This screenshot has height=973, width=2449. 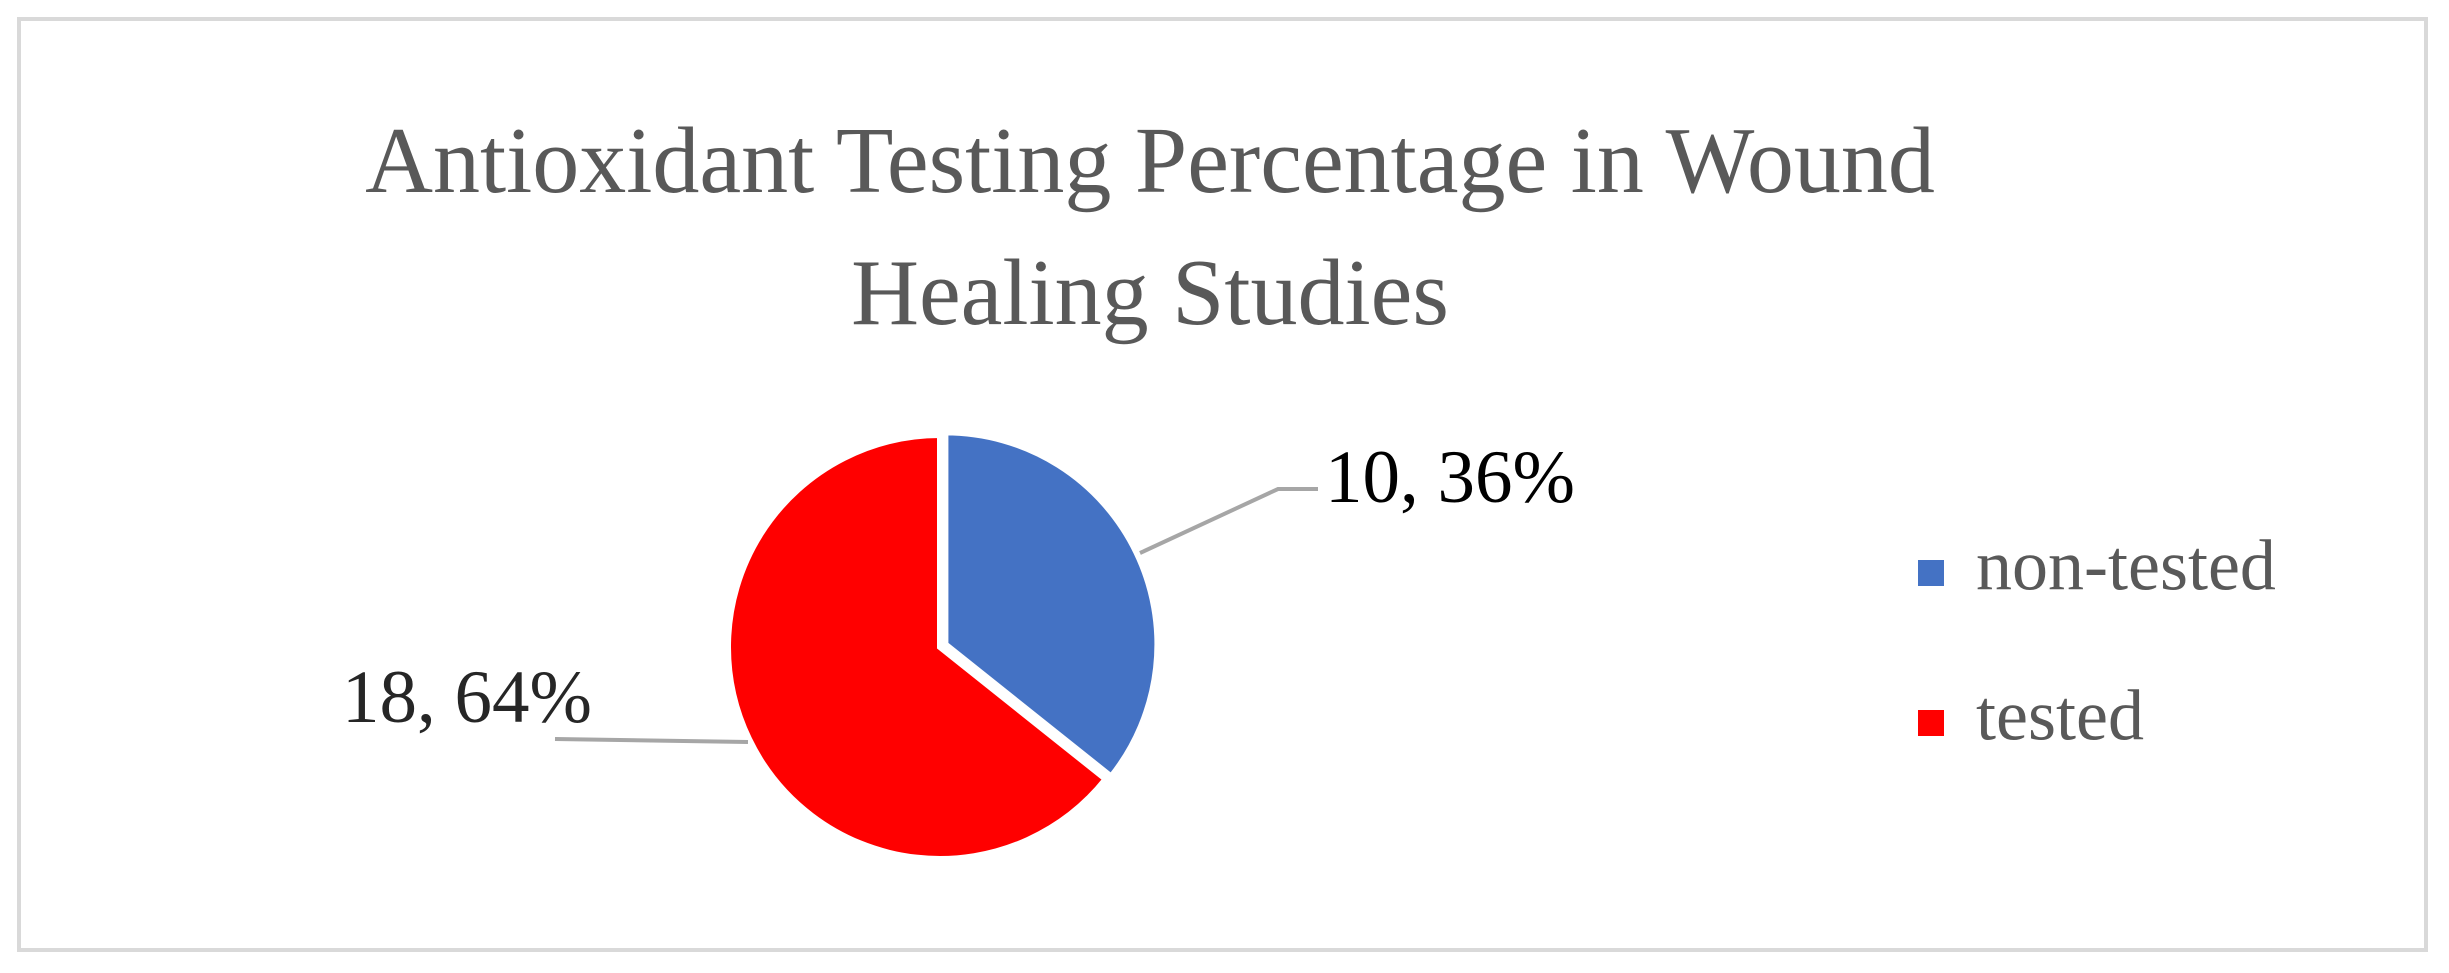 I want to click on legend-label: tested, so click(x=2060, y=716).